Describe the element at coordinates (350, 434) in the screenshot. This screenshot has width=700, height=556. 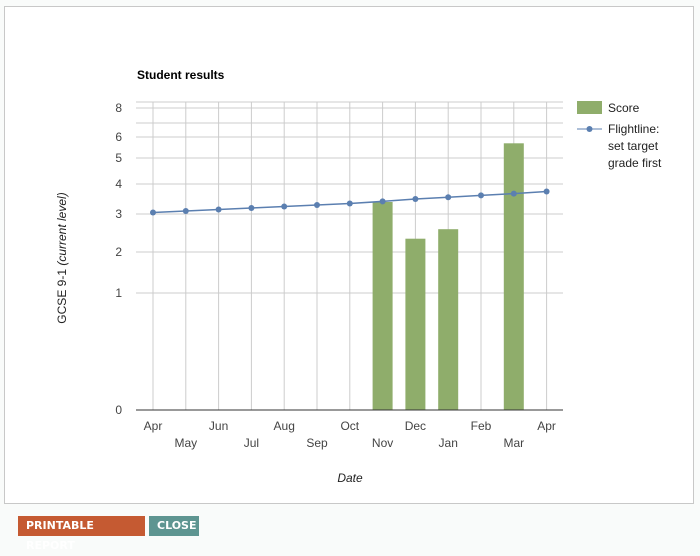
I see `x-axis-ticks: Apr May Jun Jul Aug Sep Oct Nov Dec Jan Feb Mar Apr` at that location.